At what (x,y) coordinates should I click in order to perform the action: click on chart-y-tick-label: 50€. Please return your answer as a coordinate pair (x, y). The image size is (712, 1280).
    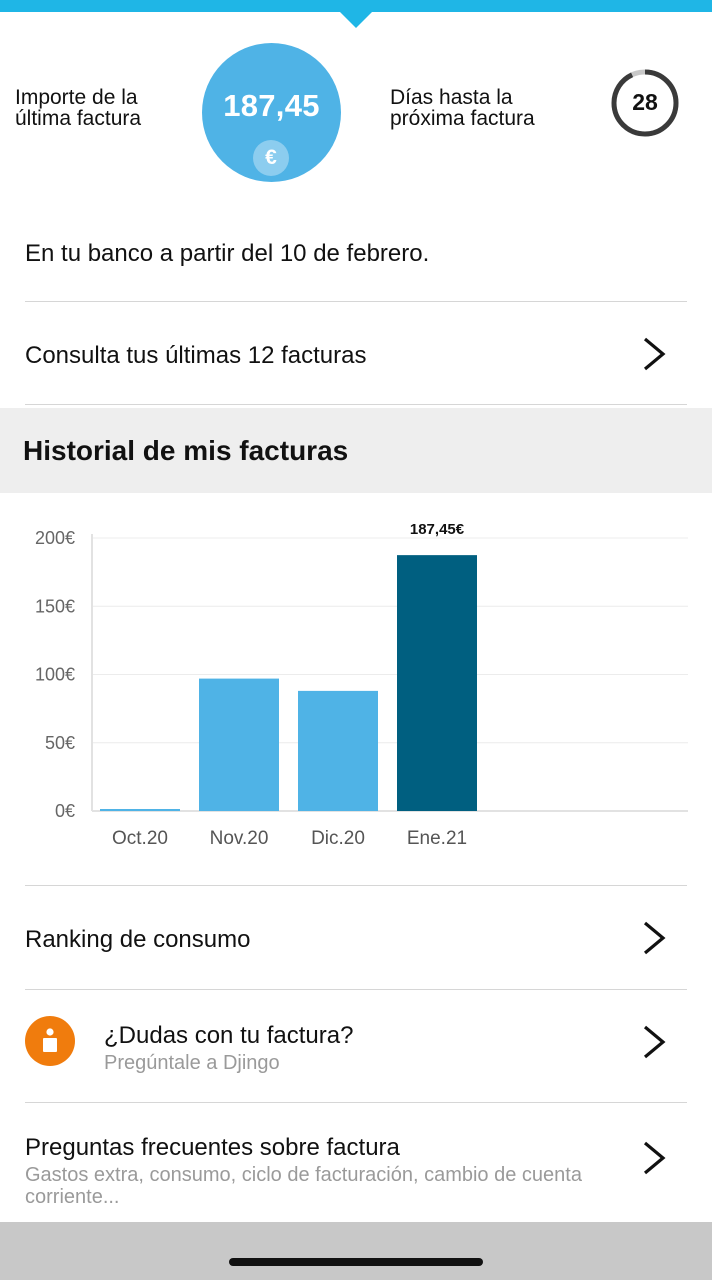
    Looking at the image, I should click on (60, 743).